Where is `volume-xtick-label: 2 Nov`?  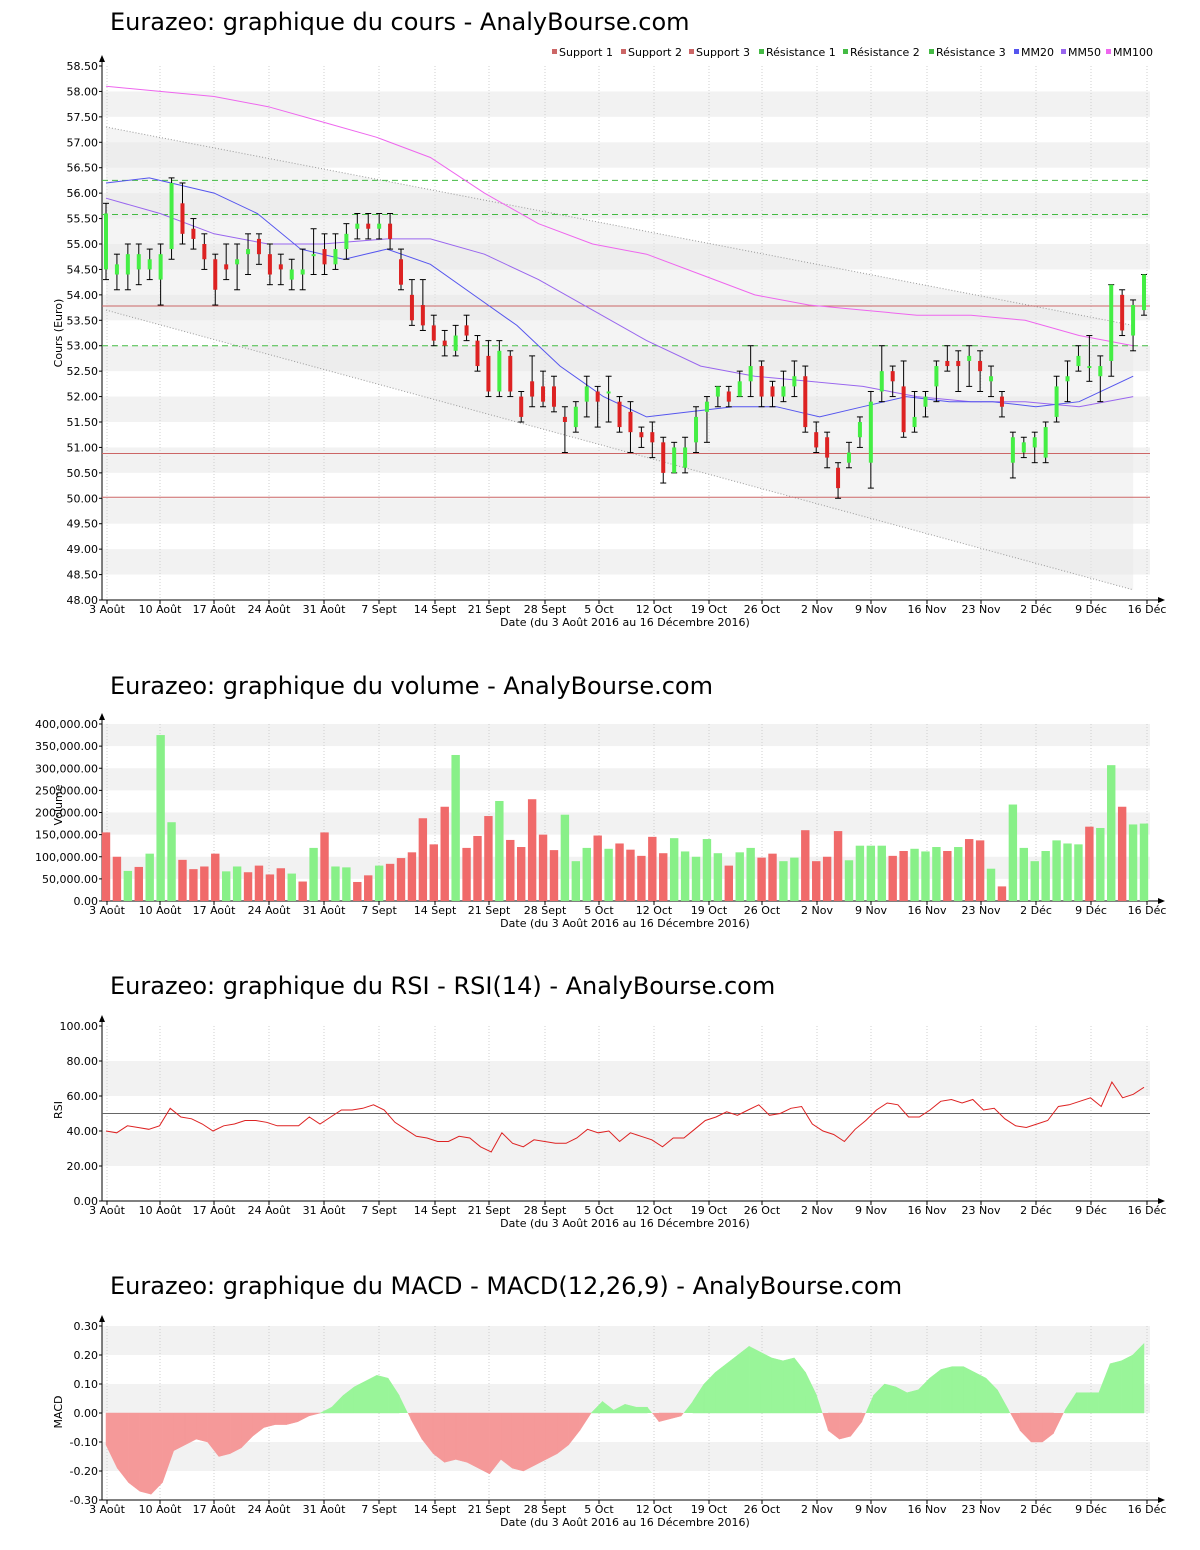
volume-xtick-label: 2 Nov is located at coordinates (817, 910).